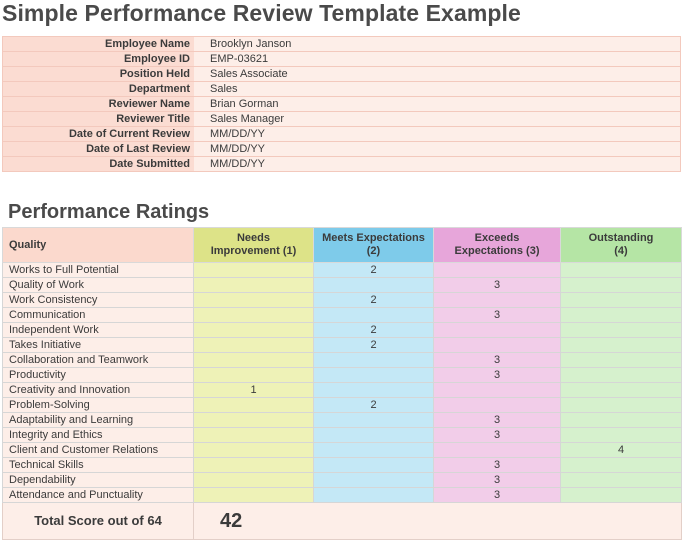  I want to click on column-header-meets-expectations: Meets Expectations (2), so click(373, 245).